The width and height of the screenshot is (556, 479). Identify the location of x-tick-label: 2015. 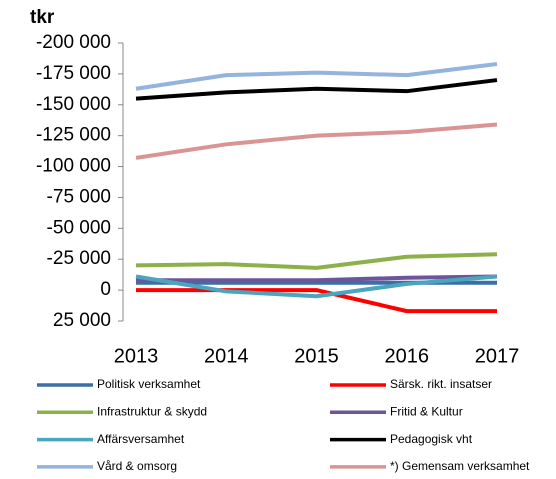
(316, 356).